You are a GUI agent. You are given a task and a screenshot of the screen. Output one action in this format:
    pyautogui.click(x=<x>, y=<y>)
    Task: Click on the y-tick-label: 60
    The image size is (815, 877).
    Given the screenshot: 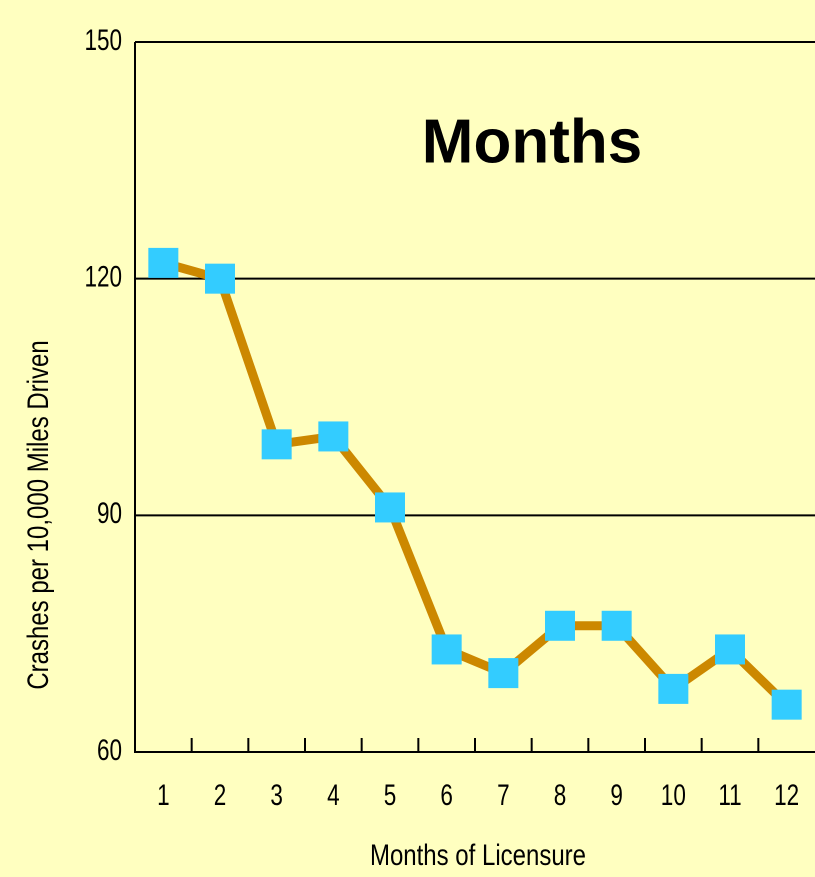 What is the action you would take?
    pyautogui.click(x=109, y=750)
    